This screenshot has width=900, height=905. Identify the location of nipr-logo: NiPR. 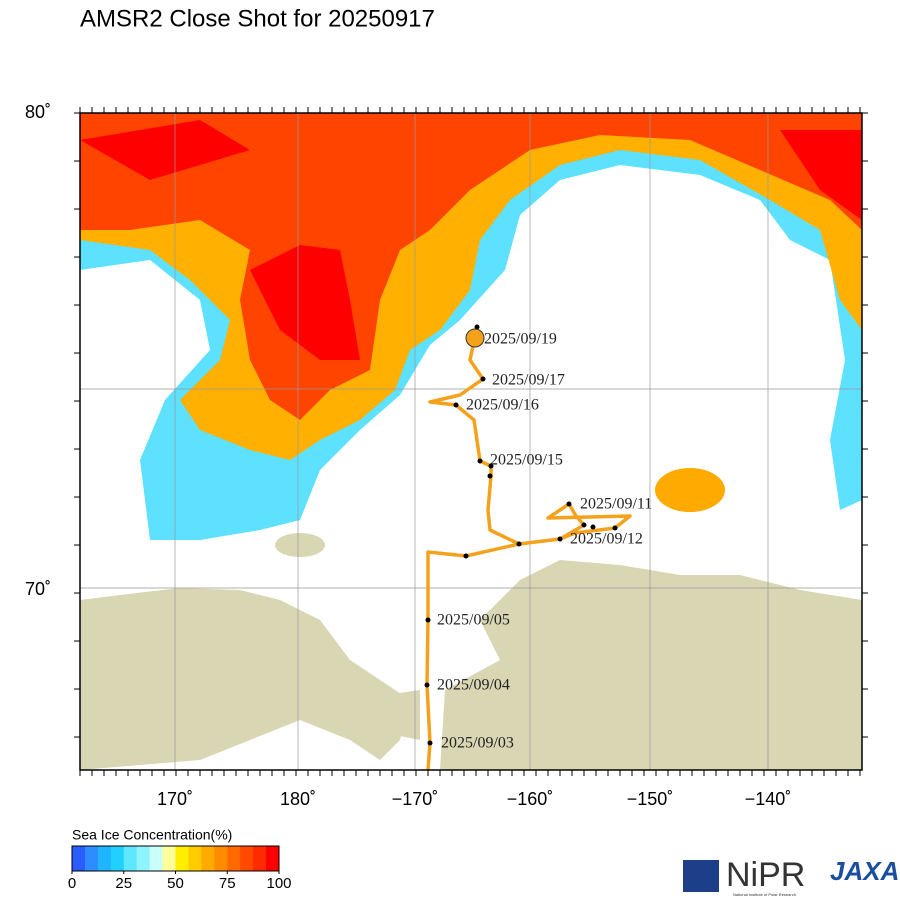
(765, 875).